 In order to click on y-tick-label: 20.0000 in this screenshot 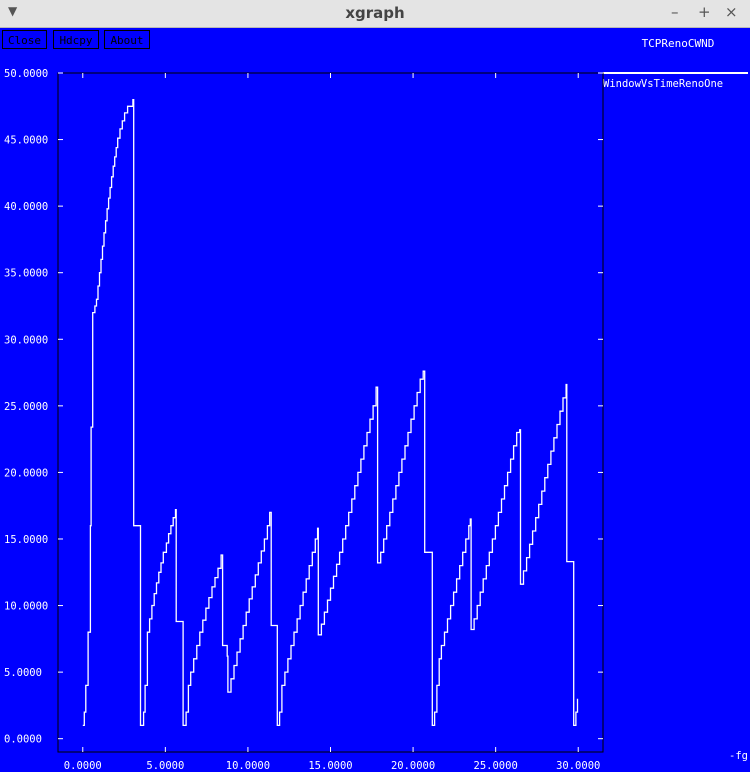, I will do `click(26, 473)`.